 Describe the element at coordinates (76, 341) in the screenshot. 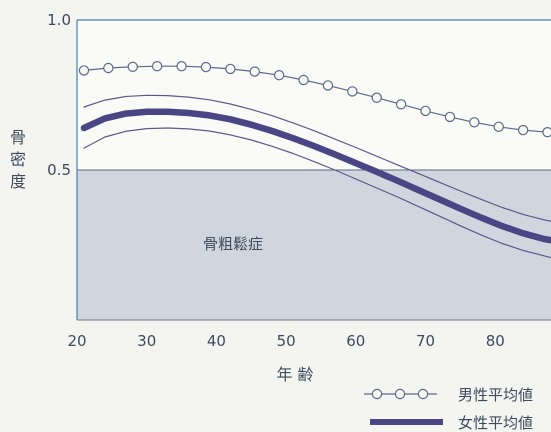

I see `x-tick-label: 20` at that location.